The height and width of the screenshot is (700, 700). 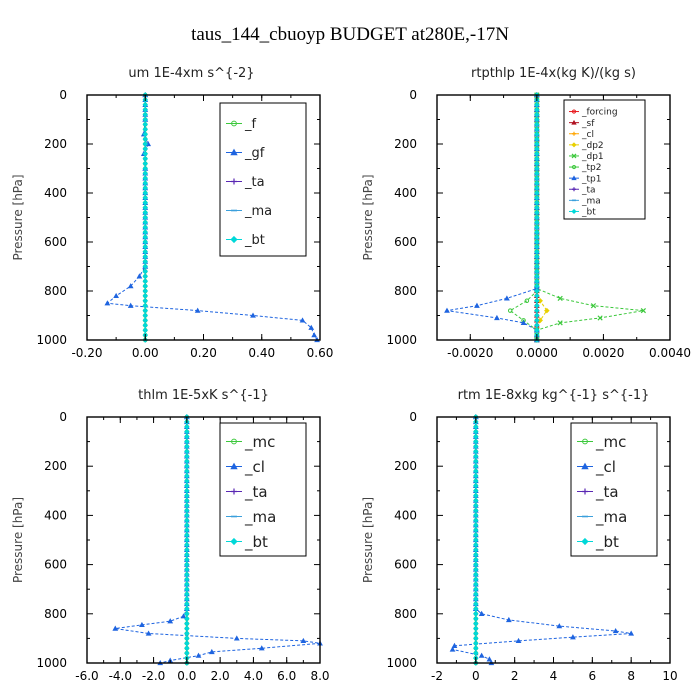 What do you see at coordinates (470, 353) in the screenshot?
I see `x-tick-label: -0.0020` at bounding box center [470, 353].